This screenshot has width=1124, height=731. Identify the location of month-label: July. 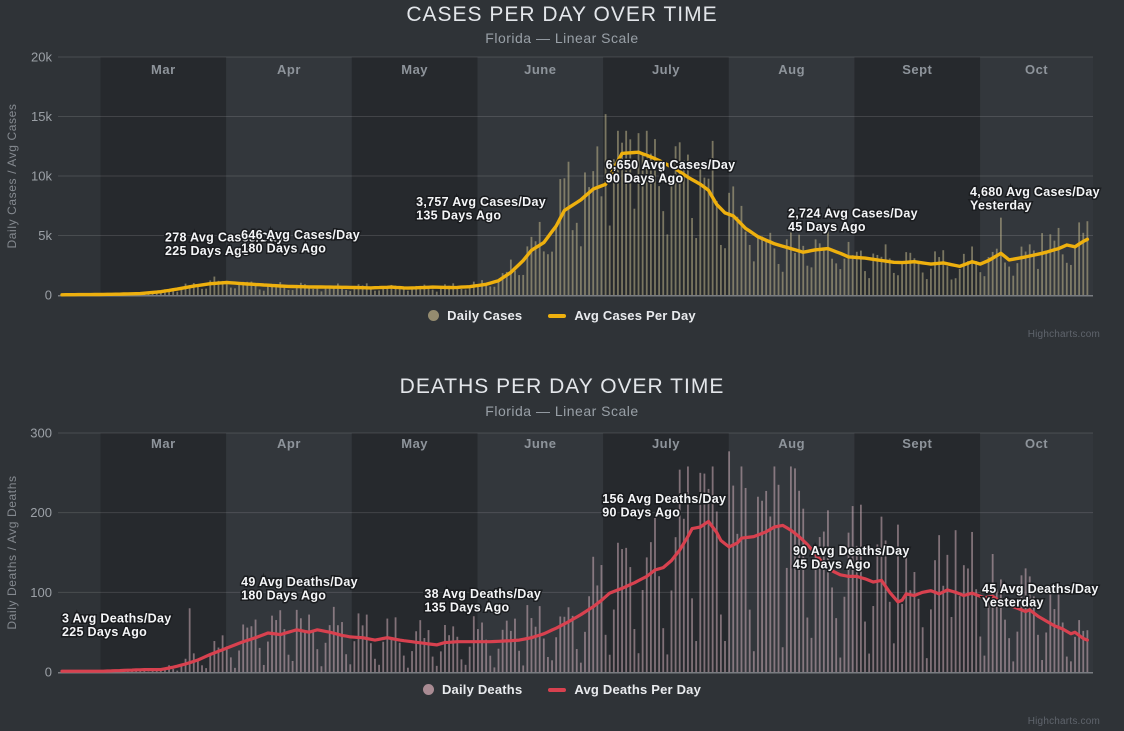
(666, 69).